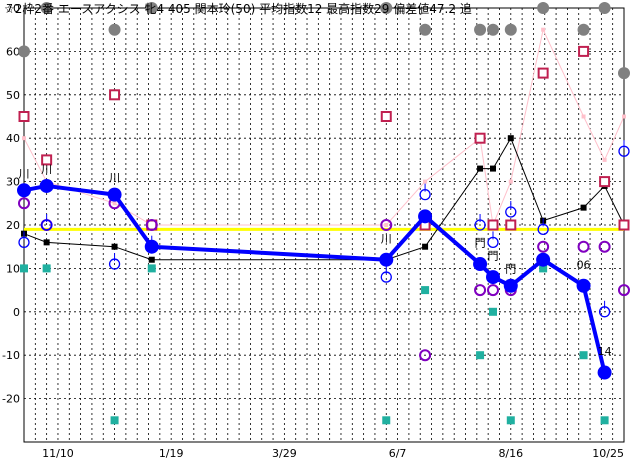  Describe the element at coordinates (13, 182) in the screenshot. I see `y-tick-label: 30` at that location.